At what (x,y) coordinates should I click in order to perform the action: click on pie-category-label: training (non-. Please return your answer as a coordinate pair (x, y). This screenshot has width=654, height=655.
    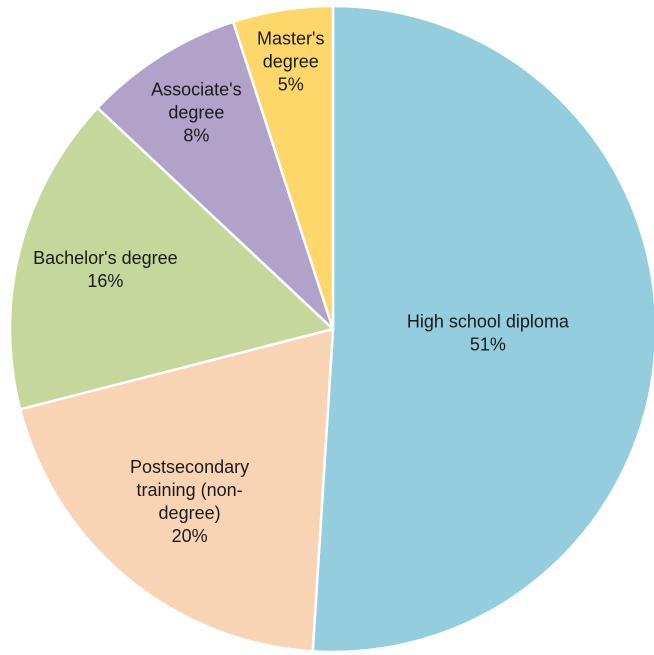
    Looking at the image, I should click on (190, 490).